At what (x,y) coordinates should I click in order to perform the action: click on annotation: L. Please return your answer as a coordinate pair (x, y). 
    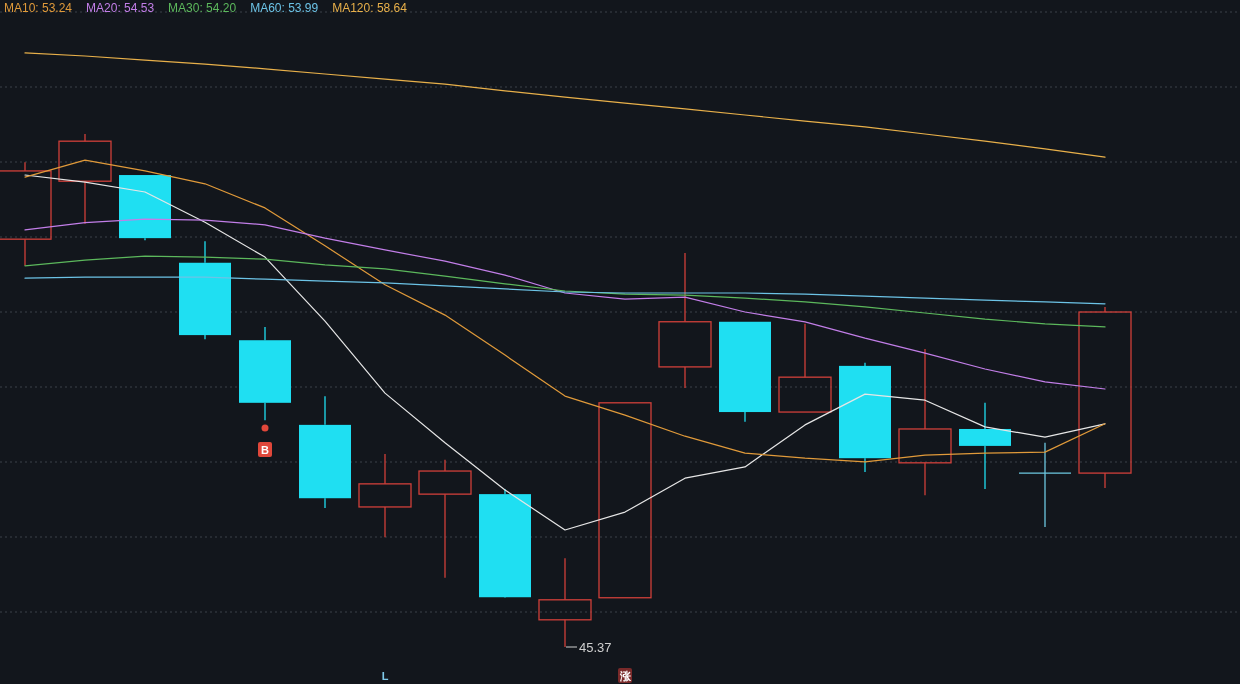
    Looking at the image, I should click on (385, 676).